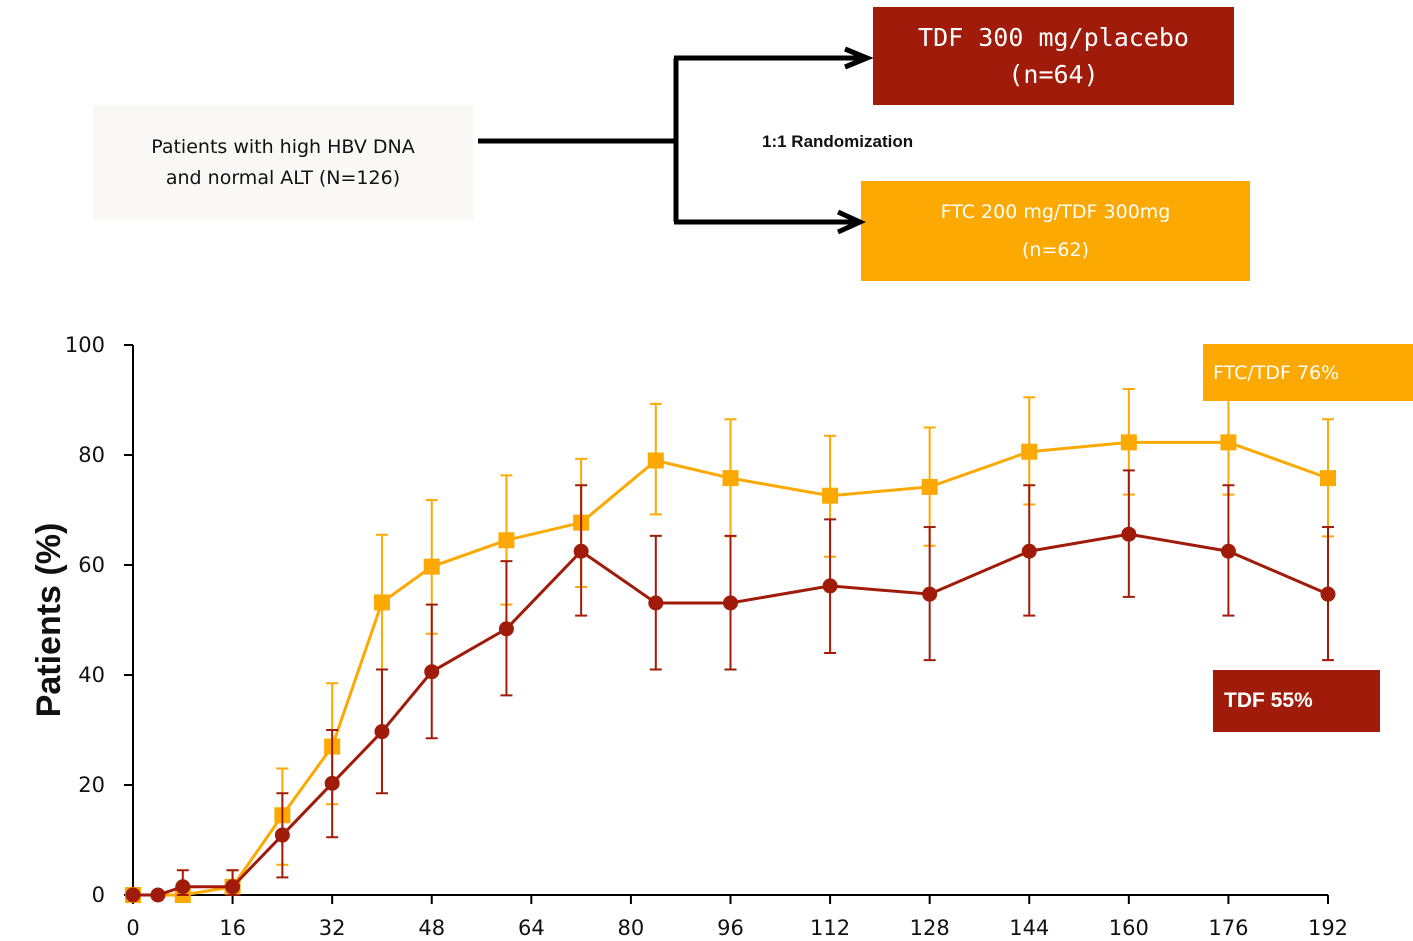 This screenshot has height=941, width=1413. I want to click on tdf-result-label: TDF 55%, so click(1296, 701).